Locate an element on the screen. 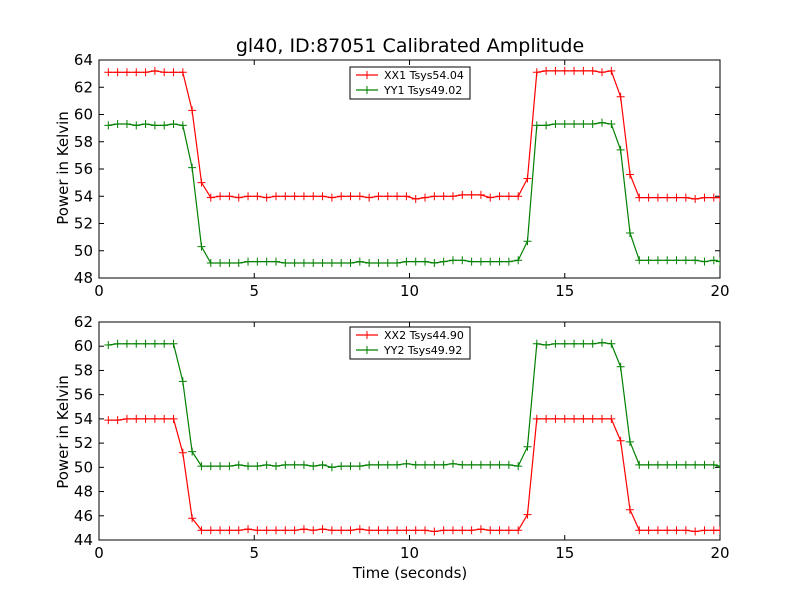 This screenshot has height=600, width=800. top-legend-entry: XX1 Tsys54.04 is located at coordinates (424, 75).